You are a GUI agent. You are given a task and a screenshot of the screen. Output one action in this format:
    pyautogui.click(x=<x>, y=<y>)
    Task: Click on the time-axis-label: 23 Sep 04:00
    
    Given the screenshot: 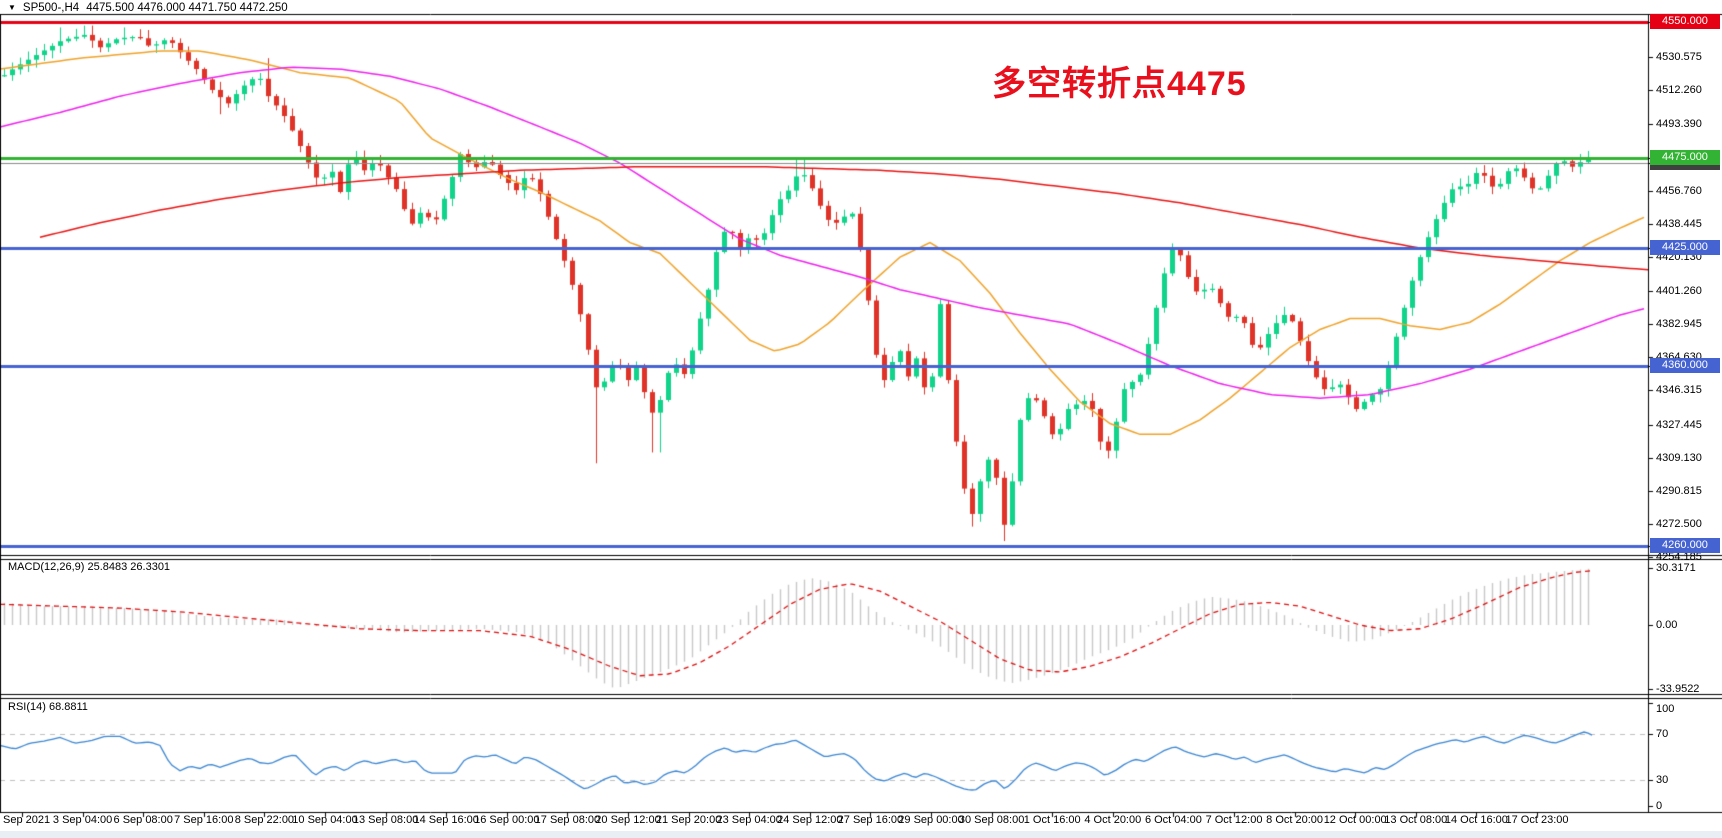 What is the action you would take?
    pyautogui.click(x=749, y=820)
    